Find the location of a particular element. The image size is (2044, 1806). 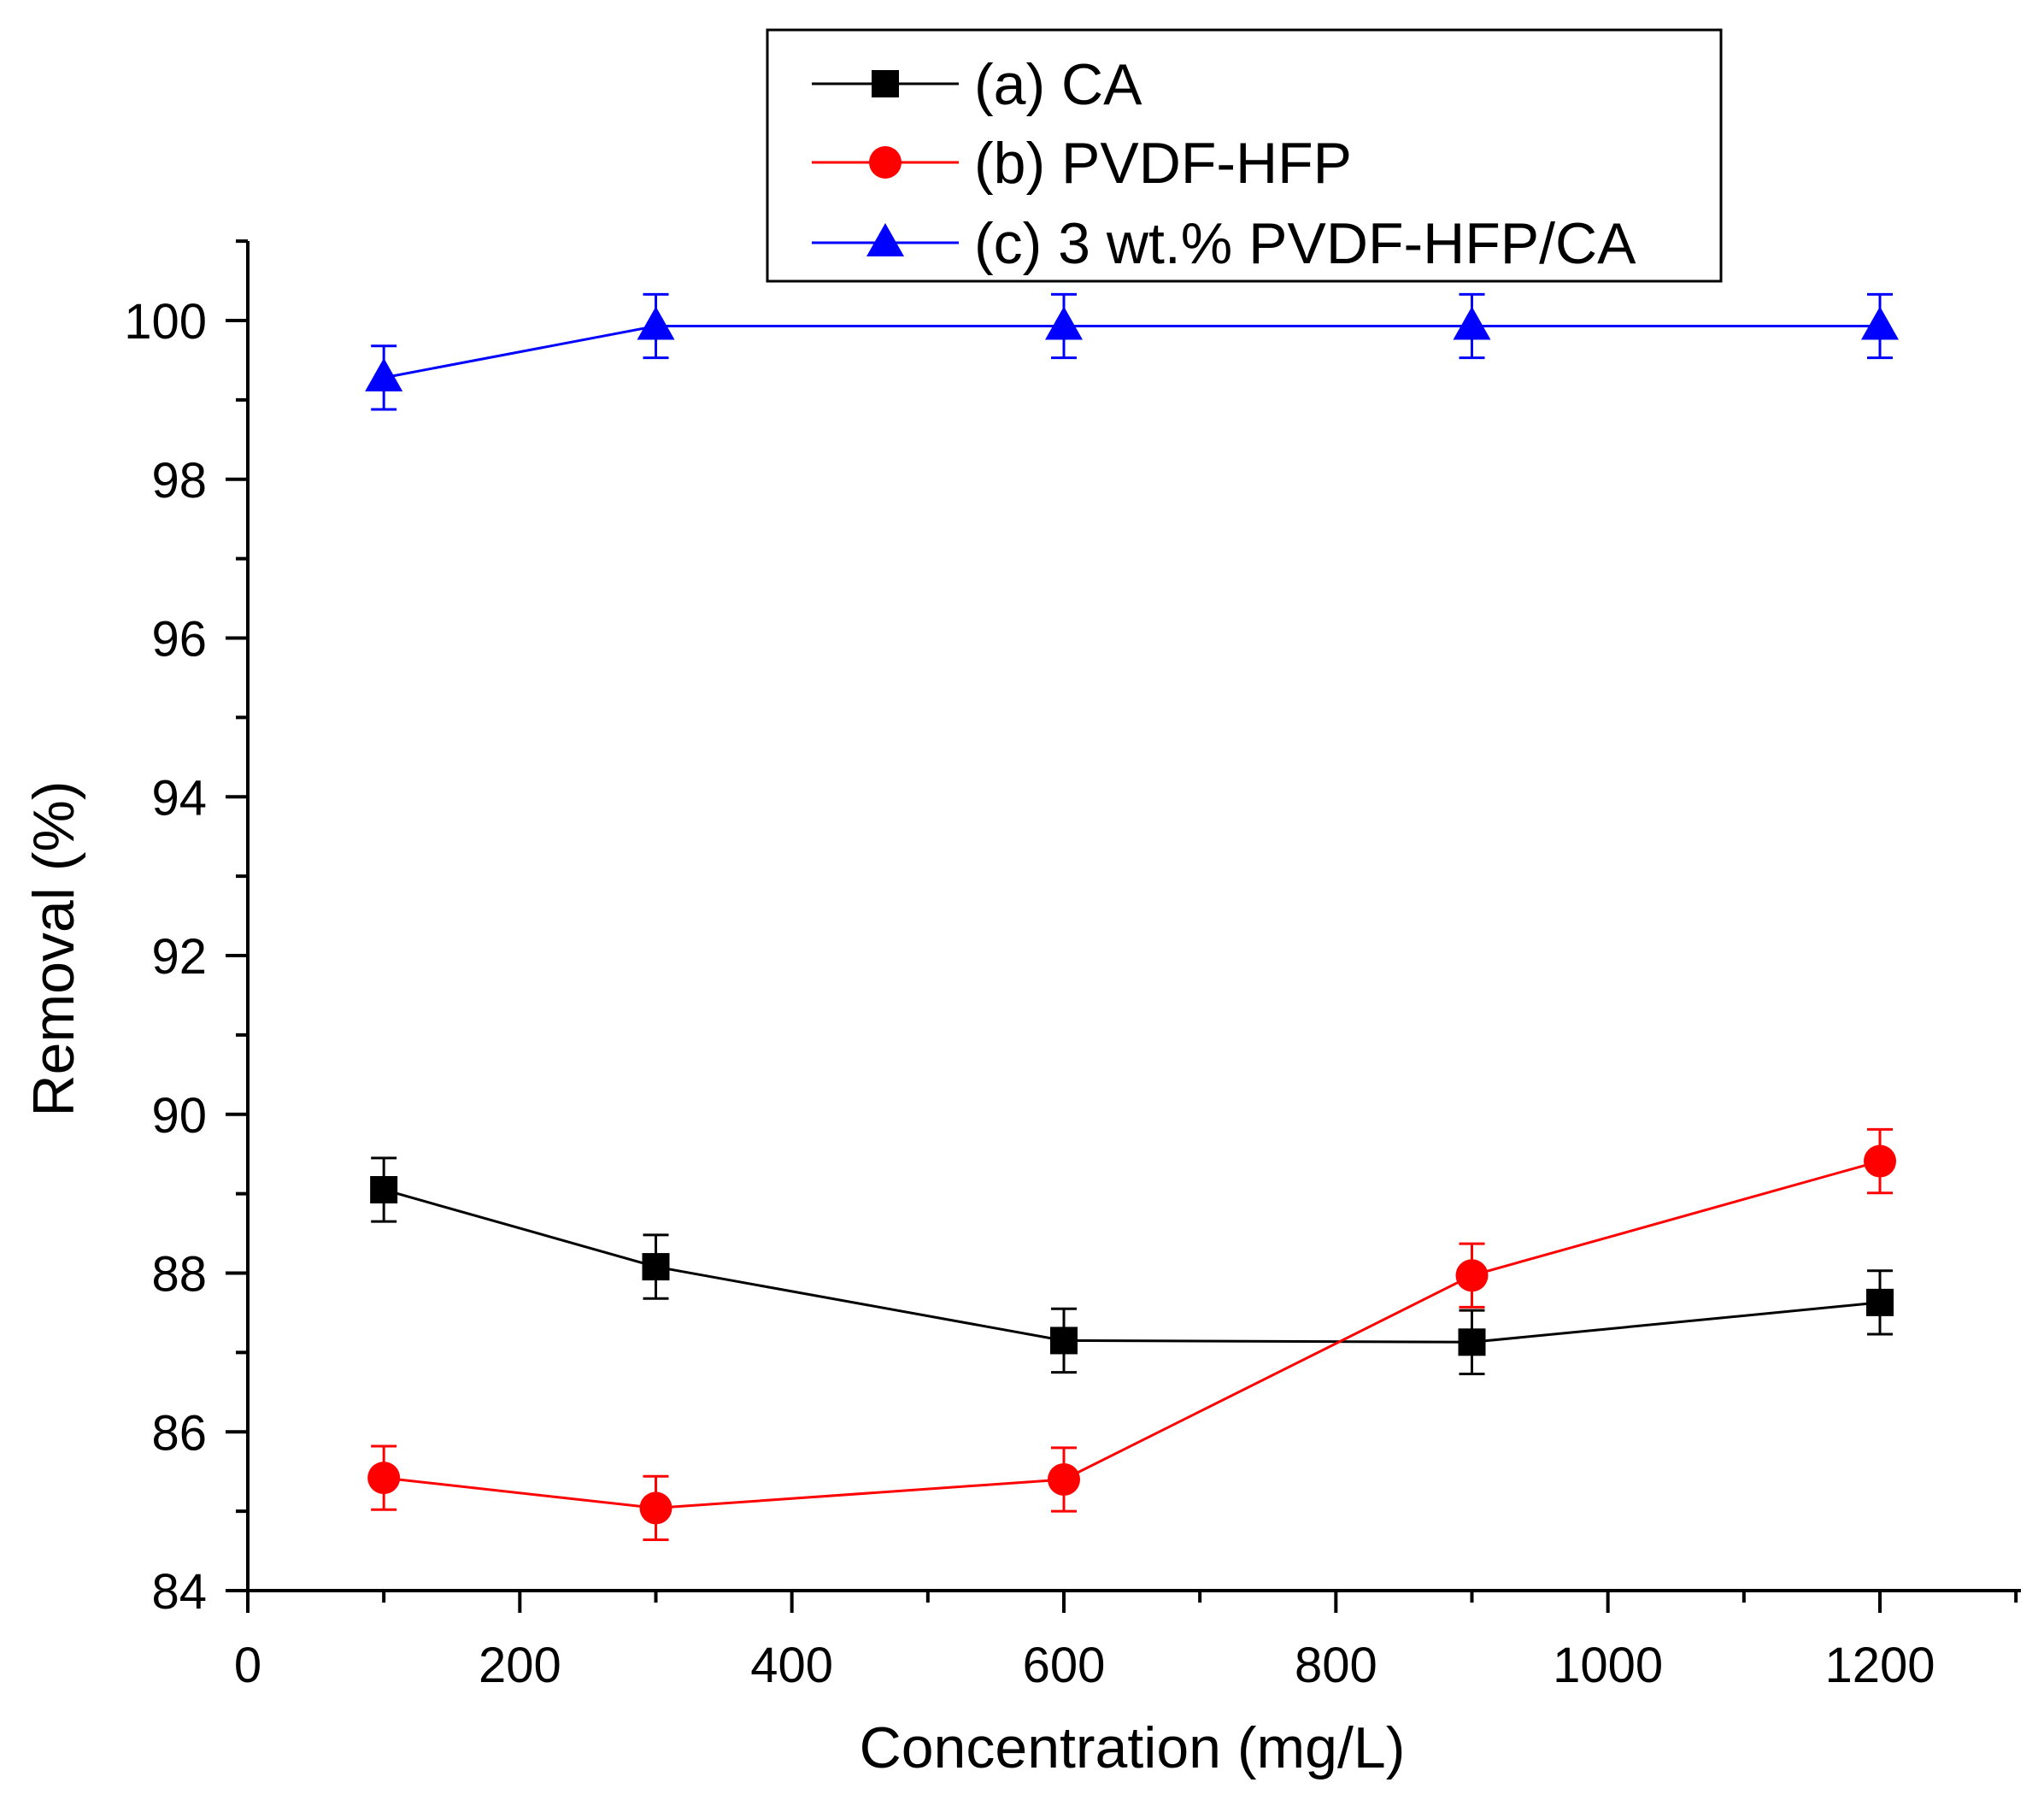

legend-entry: (c) 3 wt.% PVDF-HFP/CA is located at coordinates (1224, 244).